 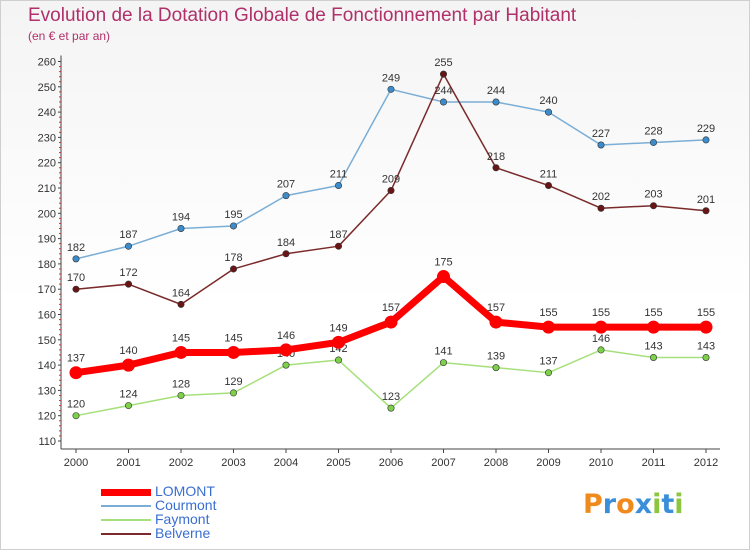 I want to click on x-tick-label: 2007, so click(x=443, y=463).